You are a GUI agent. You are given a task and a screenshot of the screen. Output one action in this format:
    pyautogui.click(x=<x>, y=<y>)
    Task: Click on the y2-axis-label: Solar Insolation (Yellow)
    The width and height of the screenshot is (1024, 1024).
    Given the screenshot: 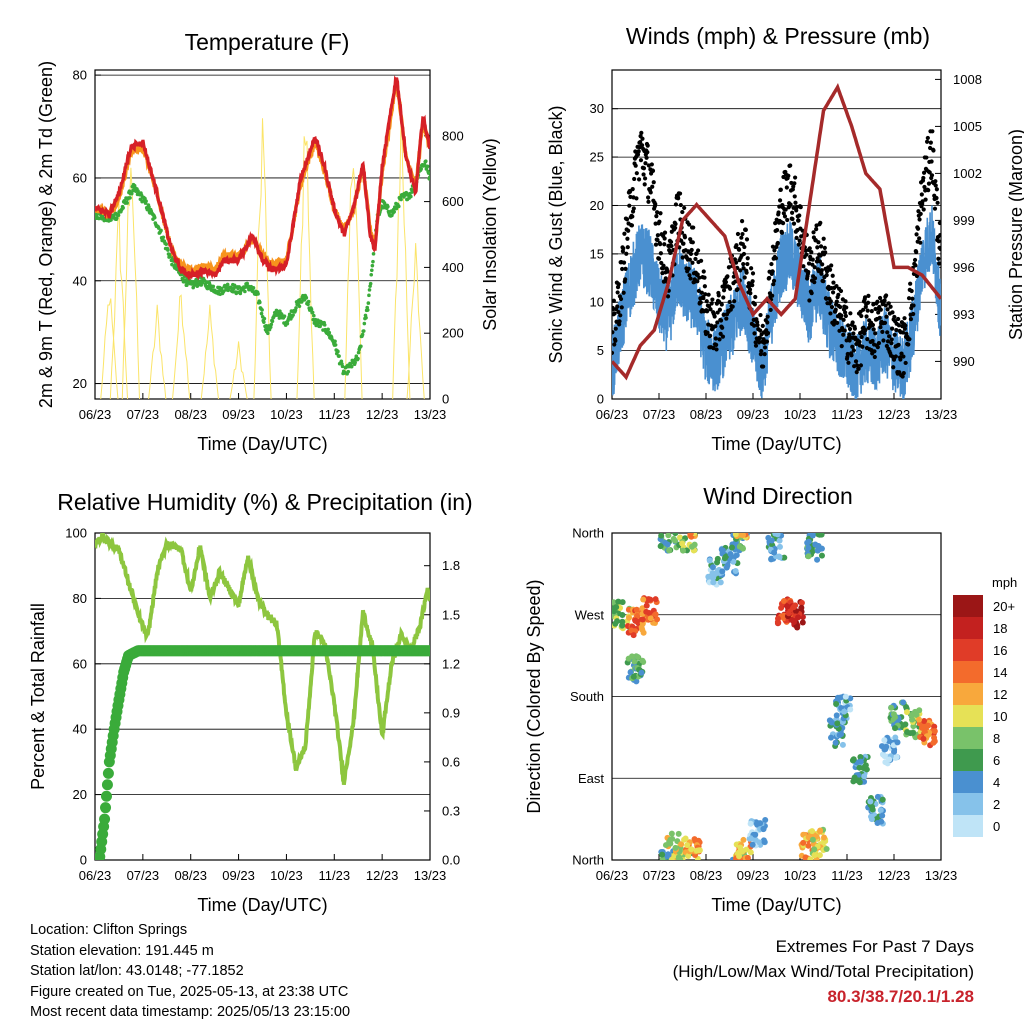 What is the action you would take?
    pyautogui.click(x=490, y=234)
    